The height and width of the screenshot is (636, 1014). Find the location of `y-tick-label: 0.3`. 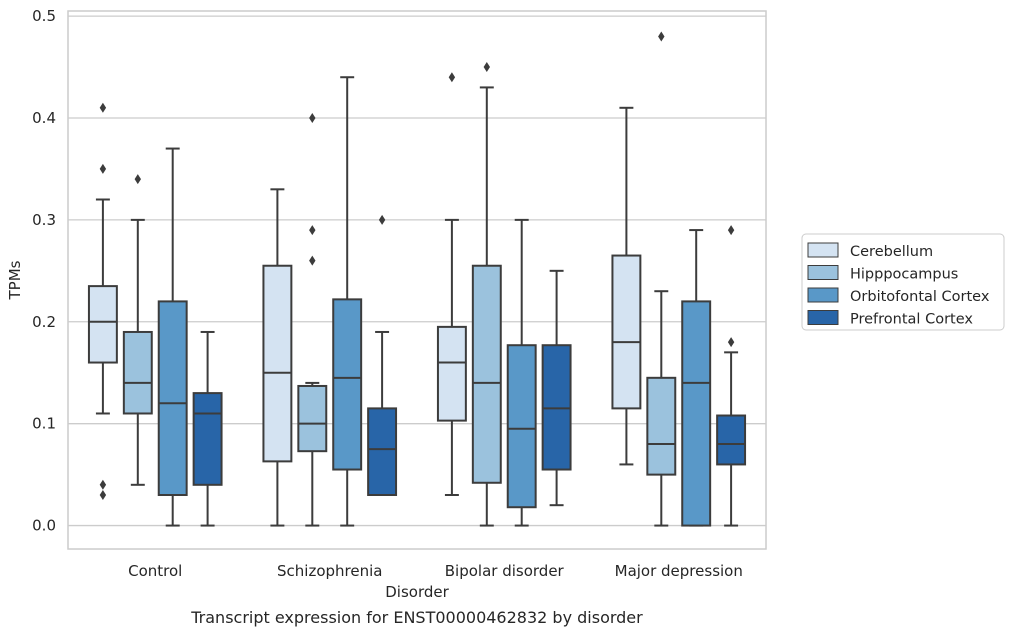

y-tick-label: 0.3 is located at coordinates (44, 220).